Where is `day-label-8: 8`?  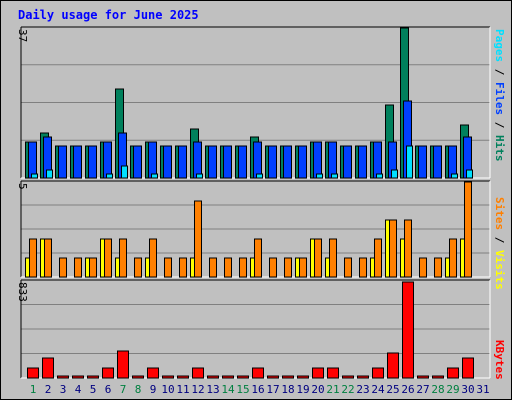
day-label-8: 8 is located at coordinates (138, 389).